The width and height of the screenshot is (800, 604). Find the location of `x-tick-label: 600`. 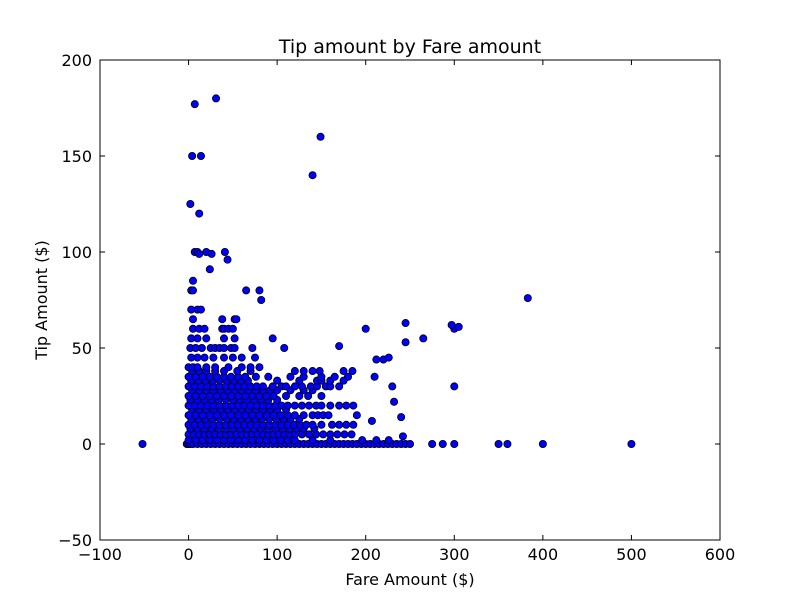

x-tick-label: 600 is located at coordinates (720, 554).